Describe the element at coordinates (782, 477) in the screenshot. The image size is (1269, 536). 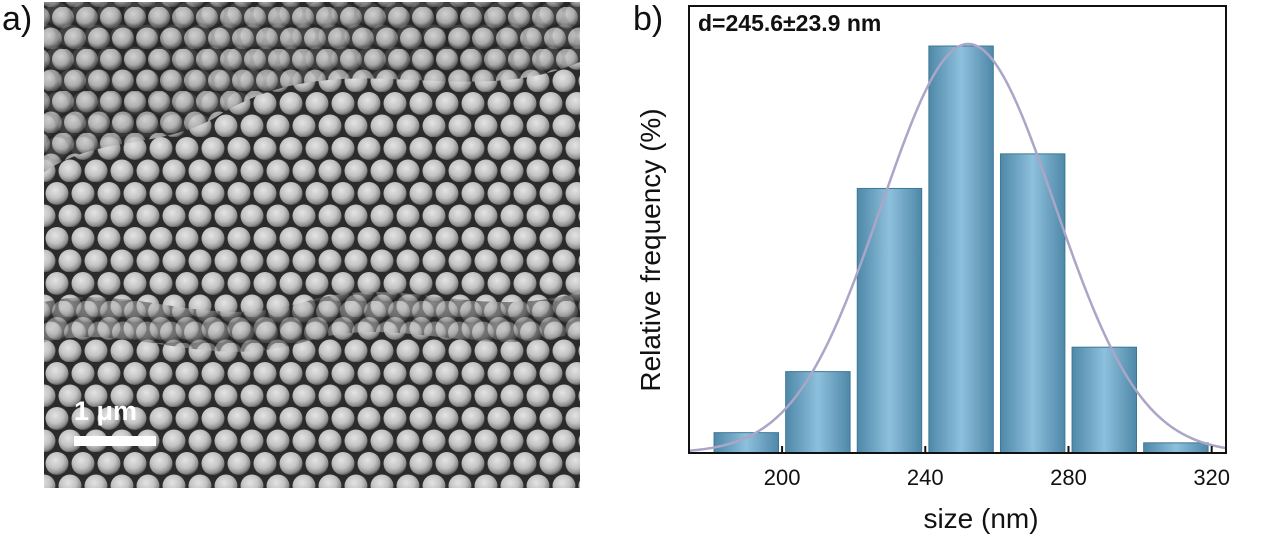
I see `x-tick-label-200: 200` at that location.